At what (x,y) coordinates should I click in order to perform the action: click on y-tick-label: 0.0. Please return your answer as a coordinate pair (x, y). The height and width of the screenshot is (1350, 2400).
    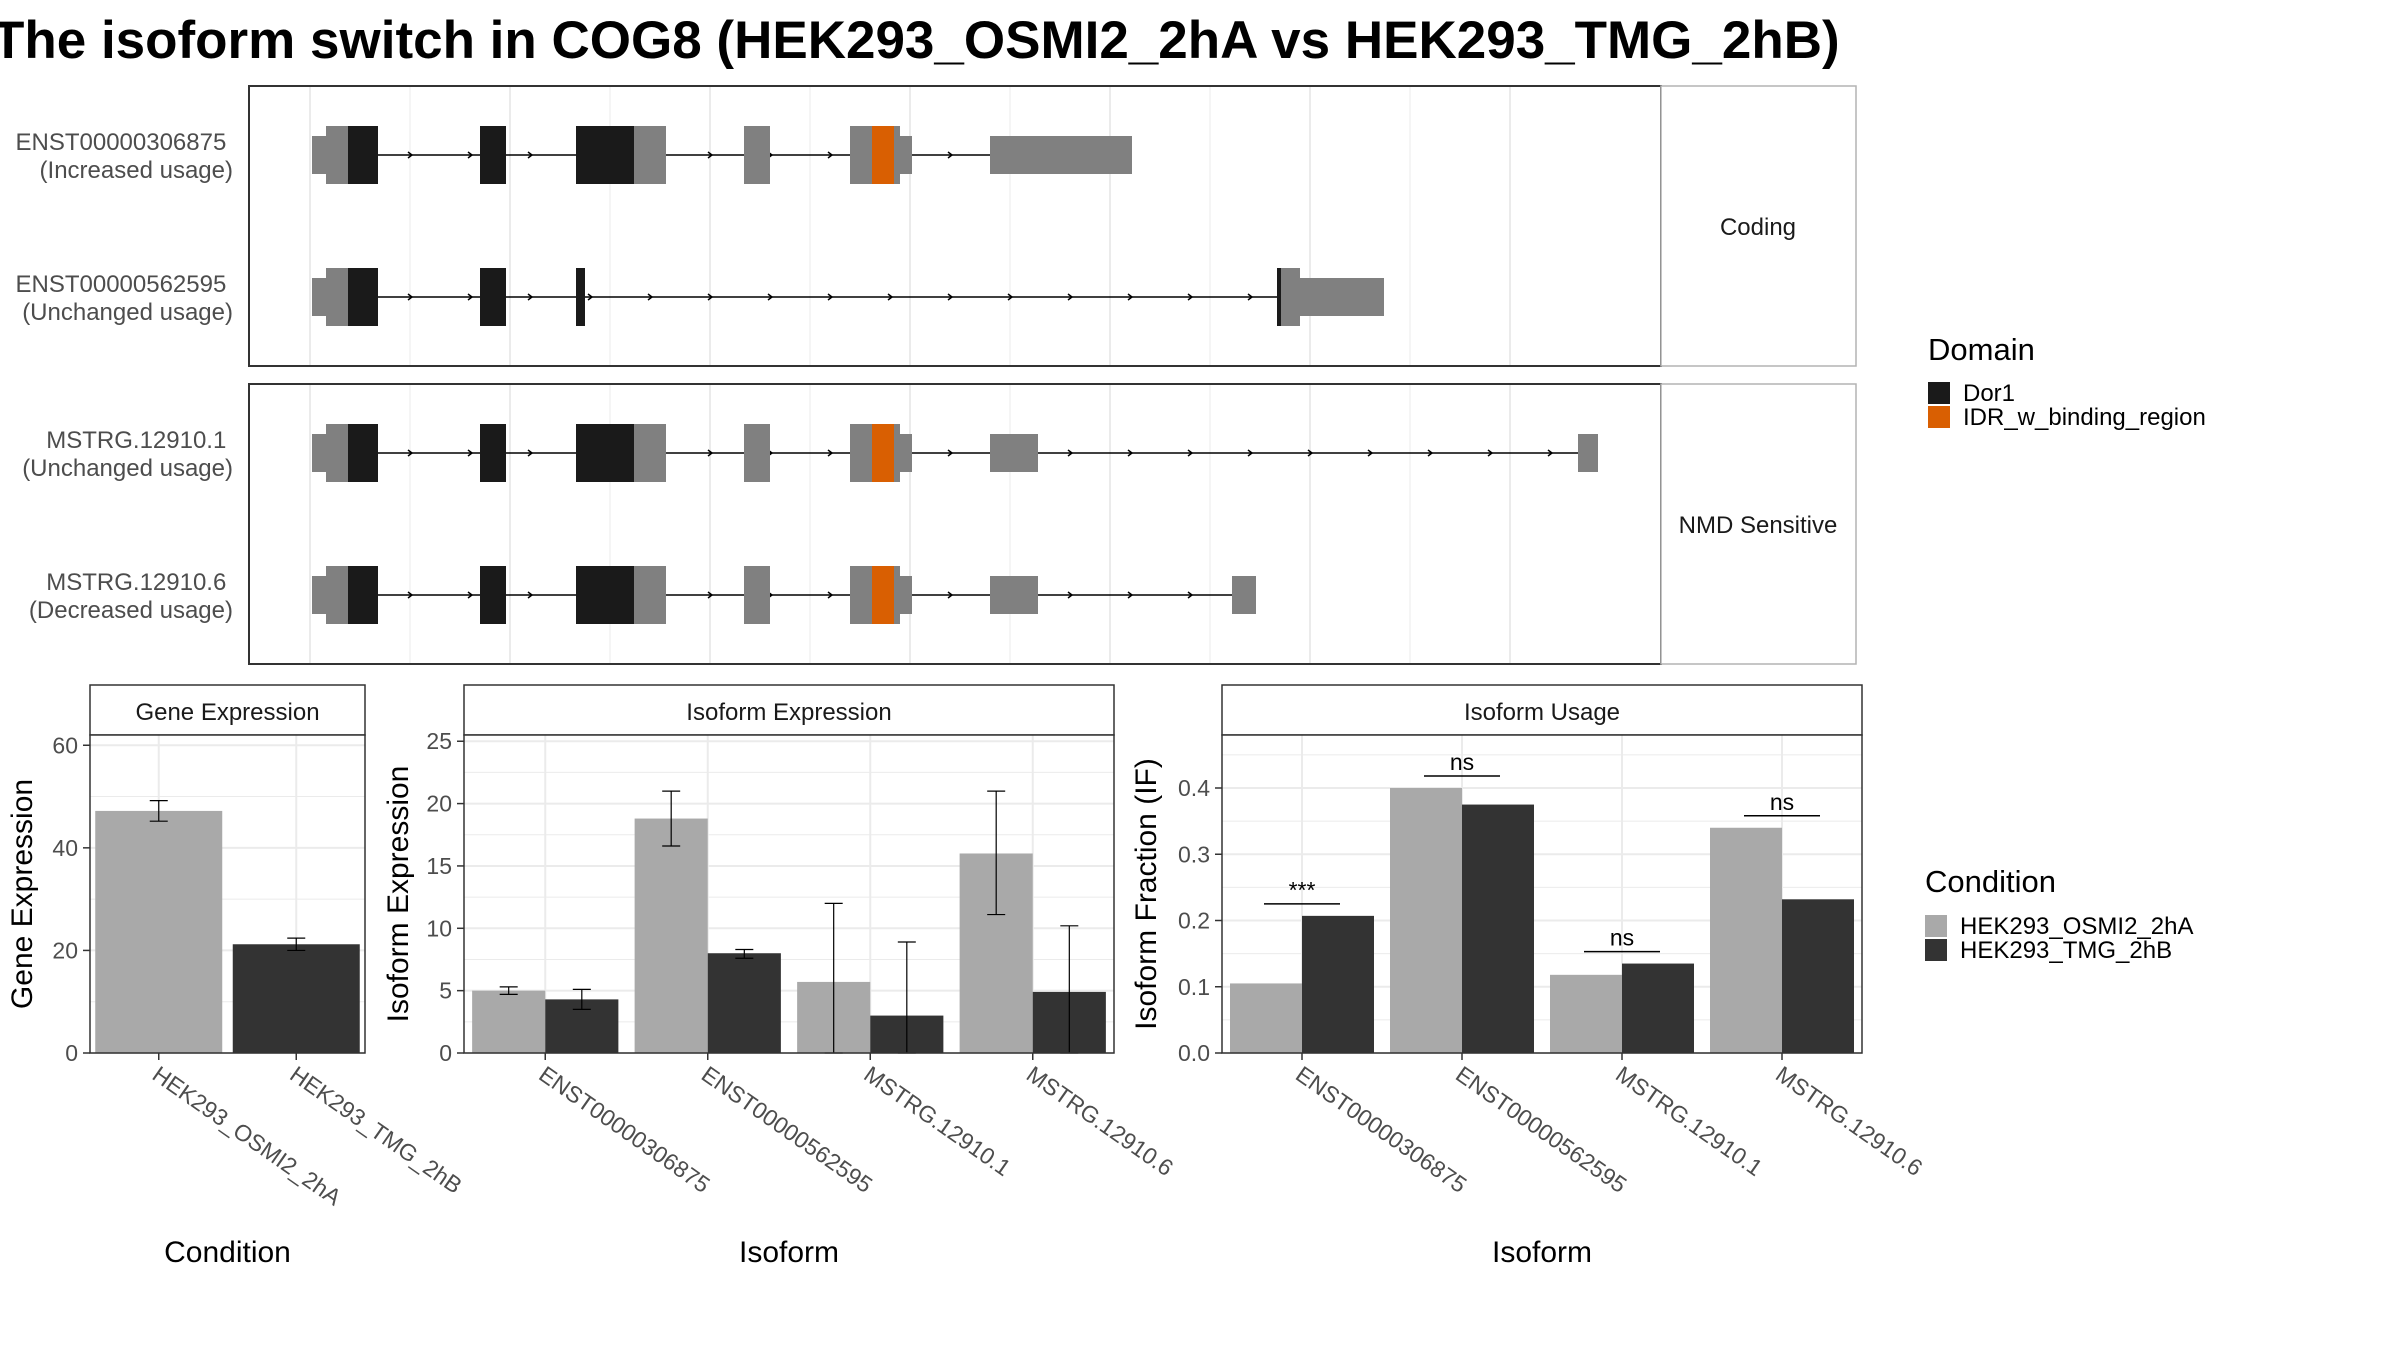
    Looking at the image, I should click on (1194, 1053).